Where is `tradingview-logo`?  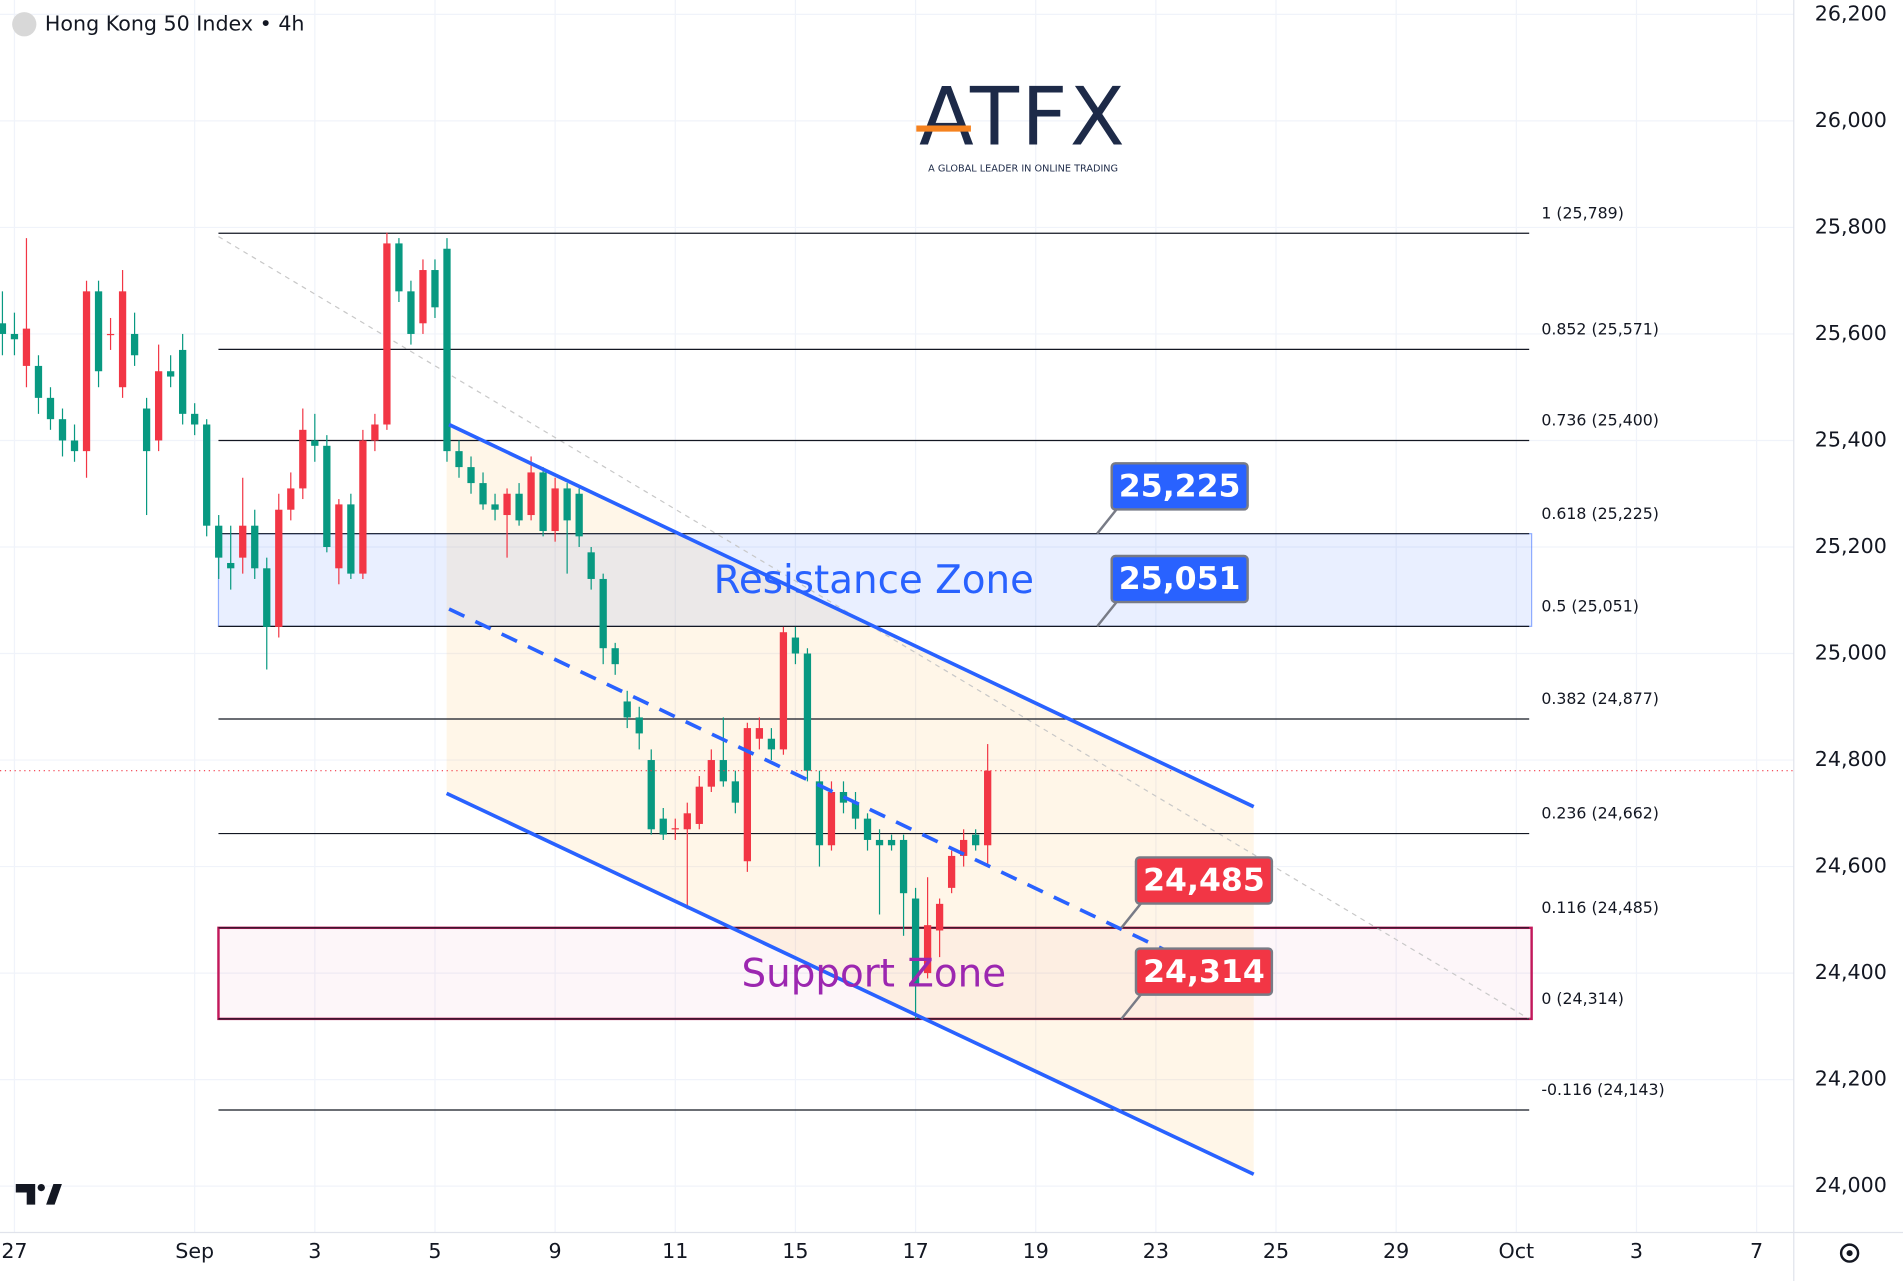
tradingview-logo is located at coordinates (38, 1194).